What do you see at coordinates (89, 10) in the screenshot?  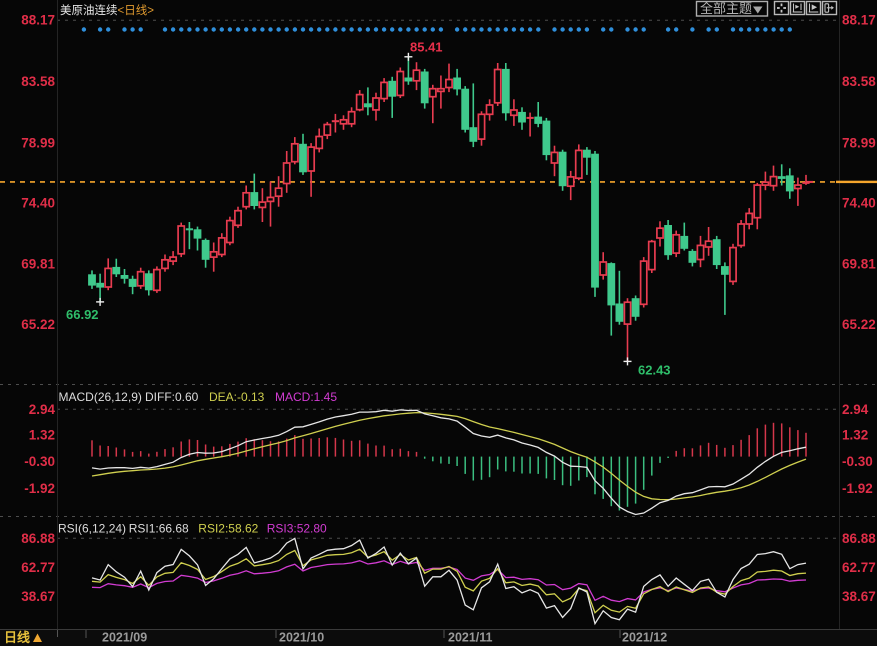 I see `svg-text: 美原油连续` at bounding box center [89, 10].